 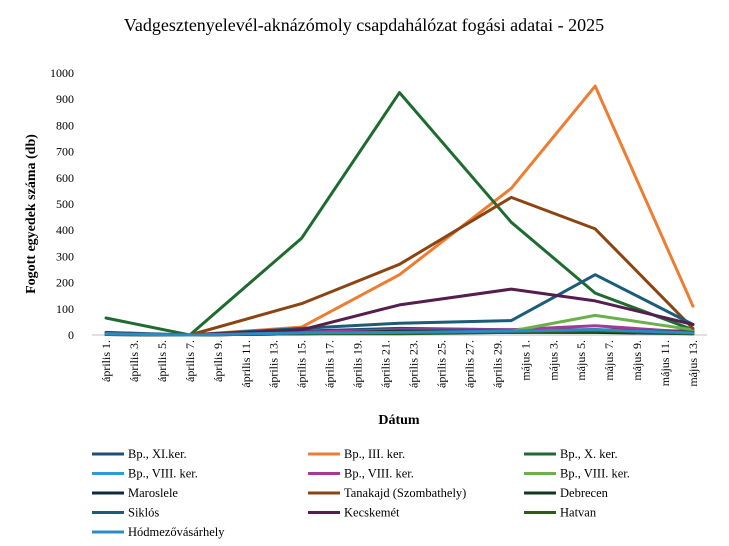 What do you see at coordinates (589, 454) in the screenshot?
I see `legend-label: Bp., X. ker.` at bounding box center [589, 454].